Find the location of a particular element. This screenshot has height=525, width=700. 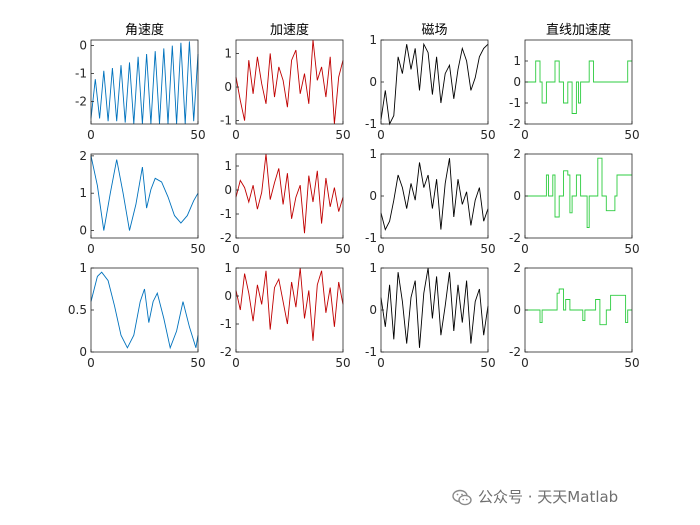

subplot-r3c2-axes-box is located at coordinates (289, 310).